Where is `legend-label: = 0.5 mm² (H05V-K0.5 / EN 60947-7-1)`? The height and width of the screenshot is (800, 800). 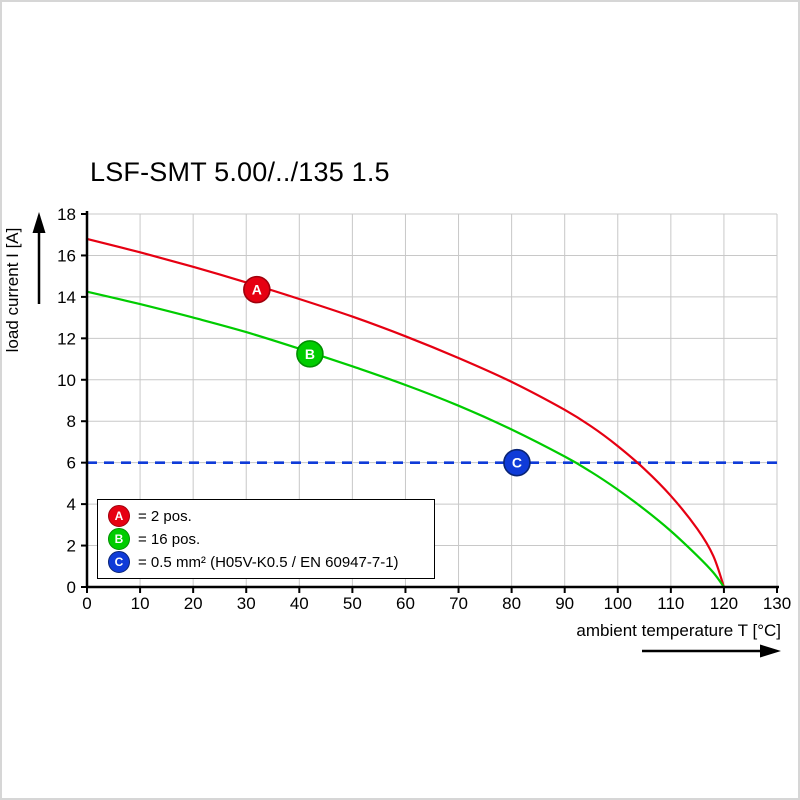 legend-label: = 0.5 mm² (H05V-K0.5 / EN 60947-7-1) is located at coordinates (268, 562).